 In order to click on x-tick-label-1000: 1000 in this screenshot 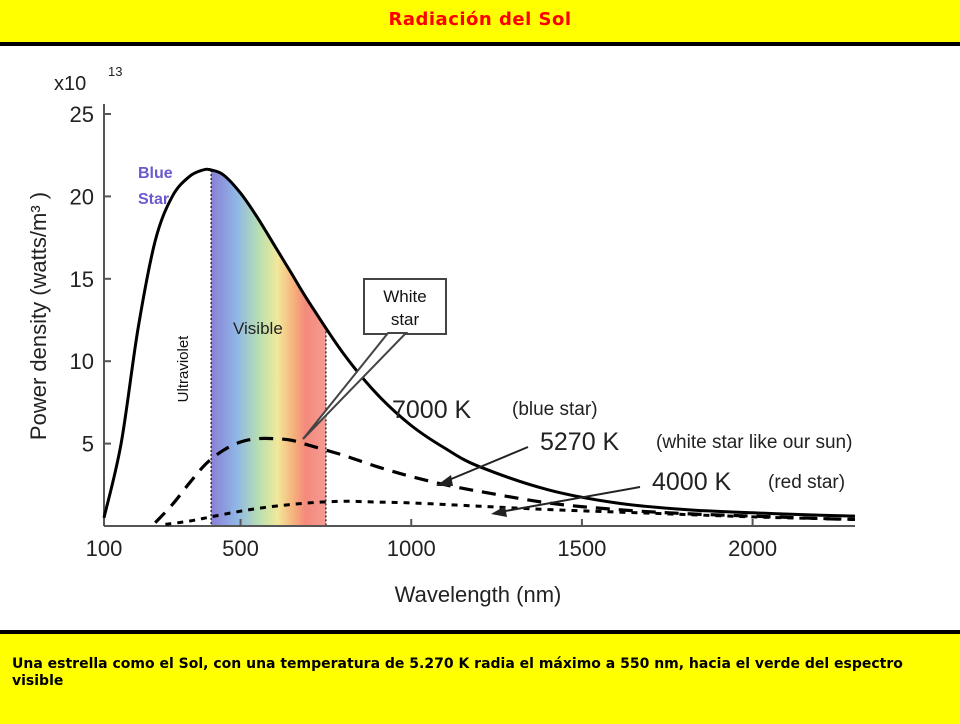, I will do `click(411, 548)`.